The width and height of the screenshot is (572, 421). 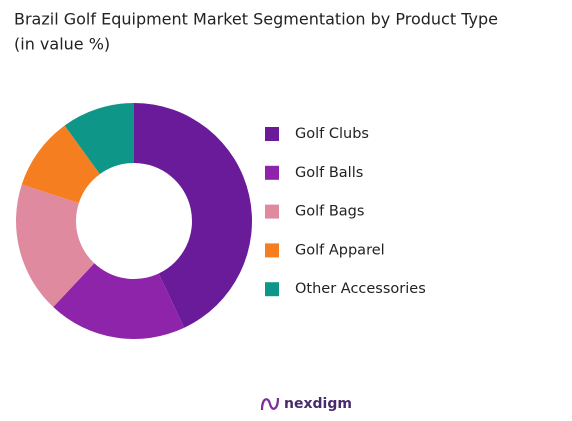 What do you see at coordinates (360, 289) in the screenshot?
I see `legend-label: Other Accessories` at bounding box center [360, 289].